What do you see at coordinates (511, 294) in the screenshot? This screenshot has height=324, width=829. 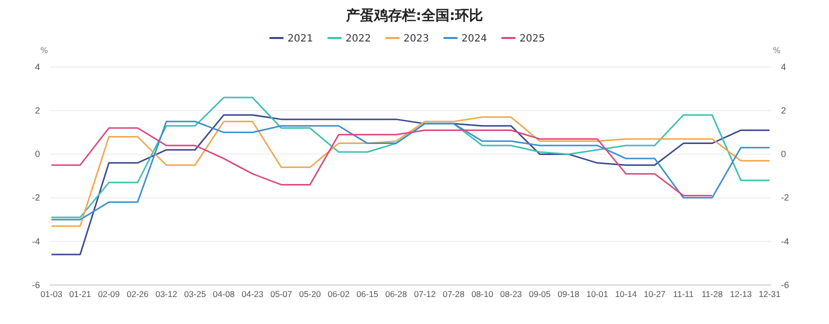 I see `x-tick-label: 08-23` at bounding box center [511, 294].